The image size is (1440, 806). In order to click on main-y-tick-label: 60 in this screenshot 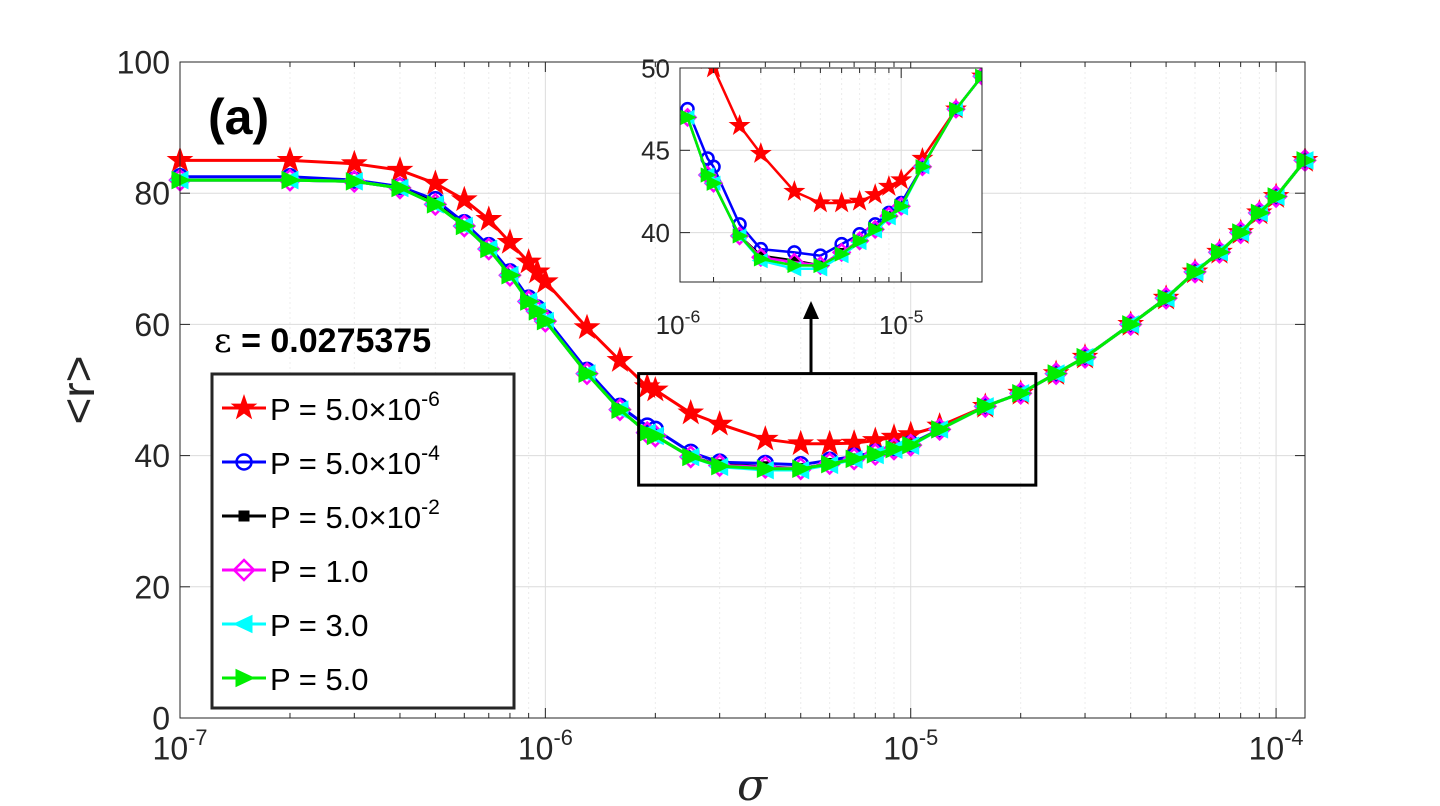, I will do `click(152, 325)`.